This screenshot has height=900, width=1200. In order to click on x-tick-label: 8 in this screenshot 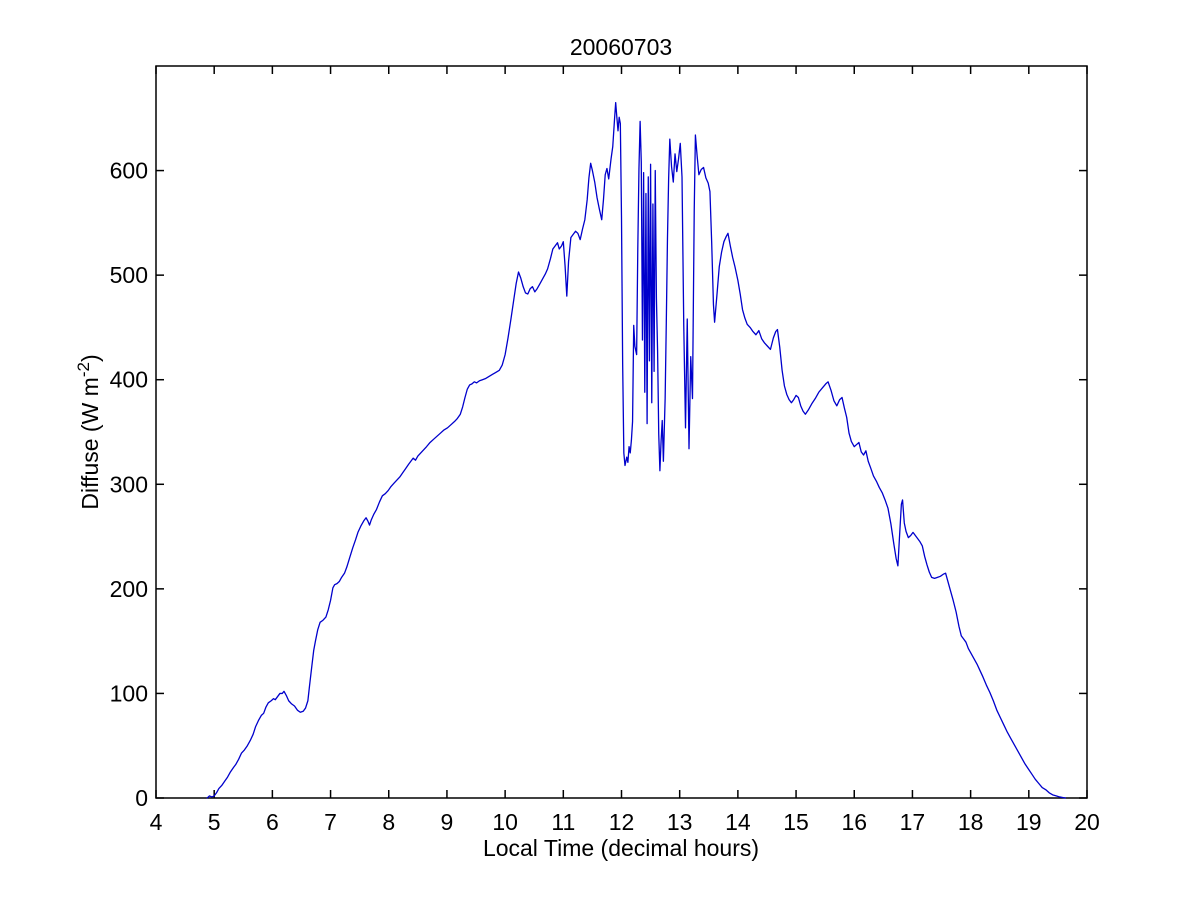, I will do `click(388, 822)`.